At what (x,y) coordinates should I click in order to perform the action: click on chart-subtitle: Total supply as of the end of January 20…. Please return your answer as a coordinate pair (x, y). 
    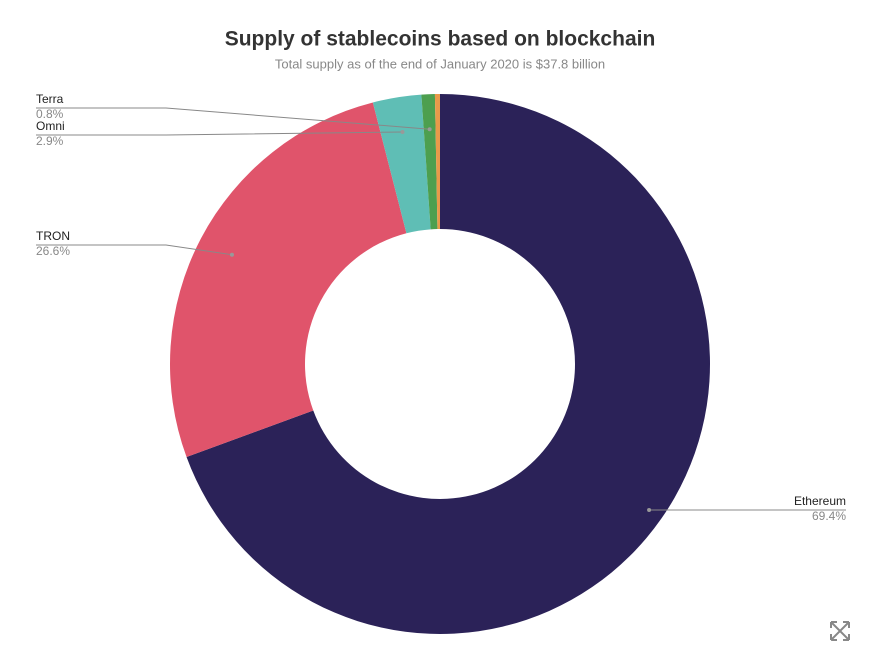
    Looking at the image, I should click on (440, 63).